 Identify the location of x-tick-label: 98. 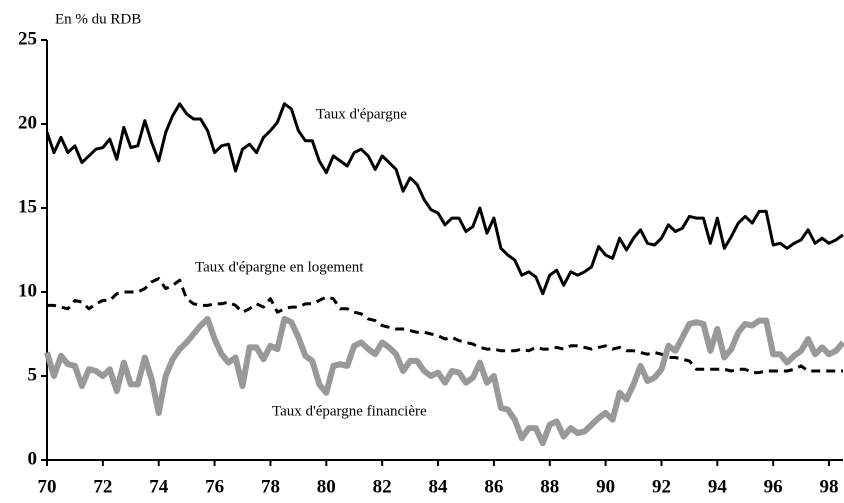
(829, 486).